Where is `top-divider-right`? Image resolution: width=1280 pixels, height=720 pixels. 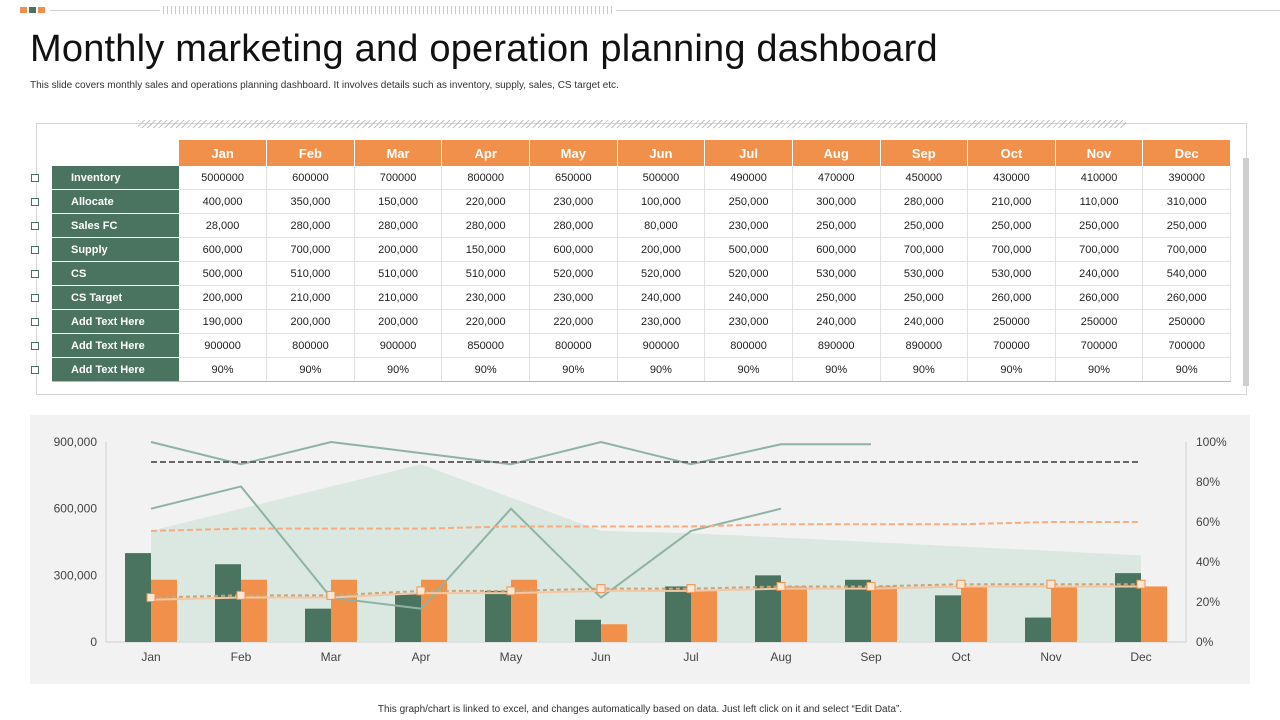
top-divider-right is located at coordinates (948, 10).